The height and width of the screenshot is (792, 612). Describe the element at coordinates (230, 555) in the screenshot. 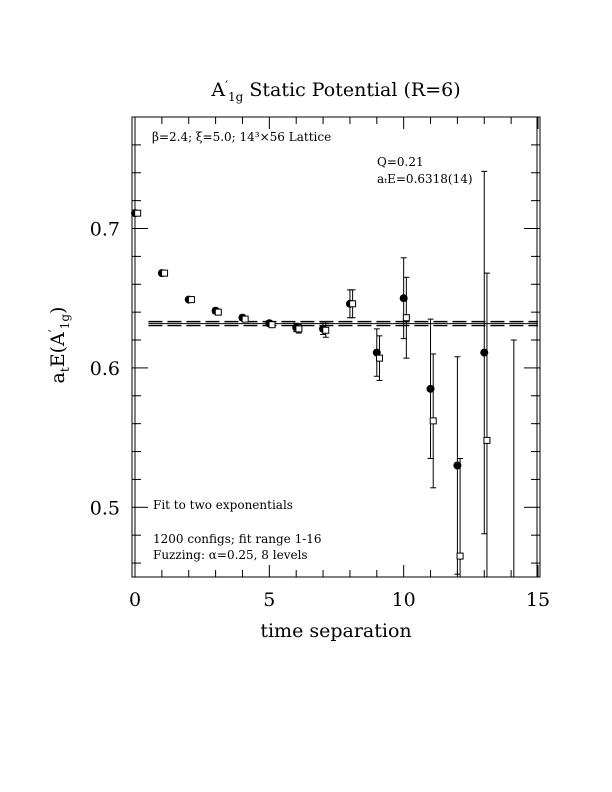

I see `fuzzing-annotation: Fuzzing: α=0.25, 8 levels` at that location.